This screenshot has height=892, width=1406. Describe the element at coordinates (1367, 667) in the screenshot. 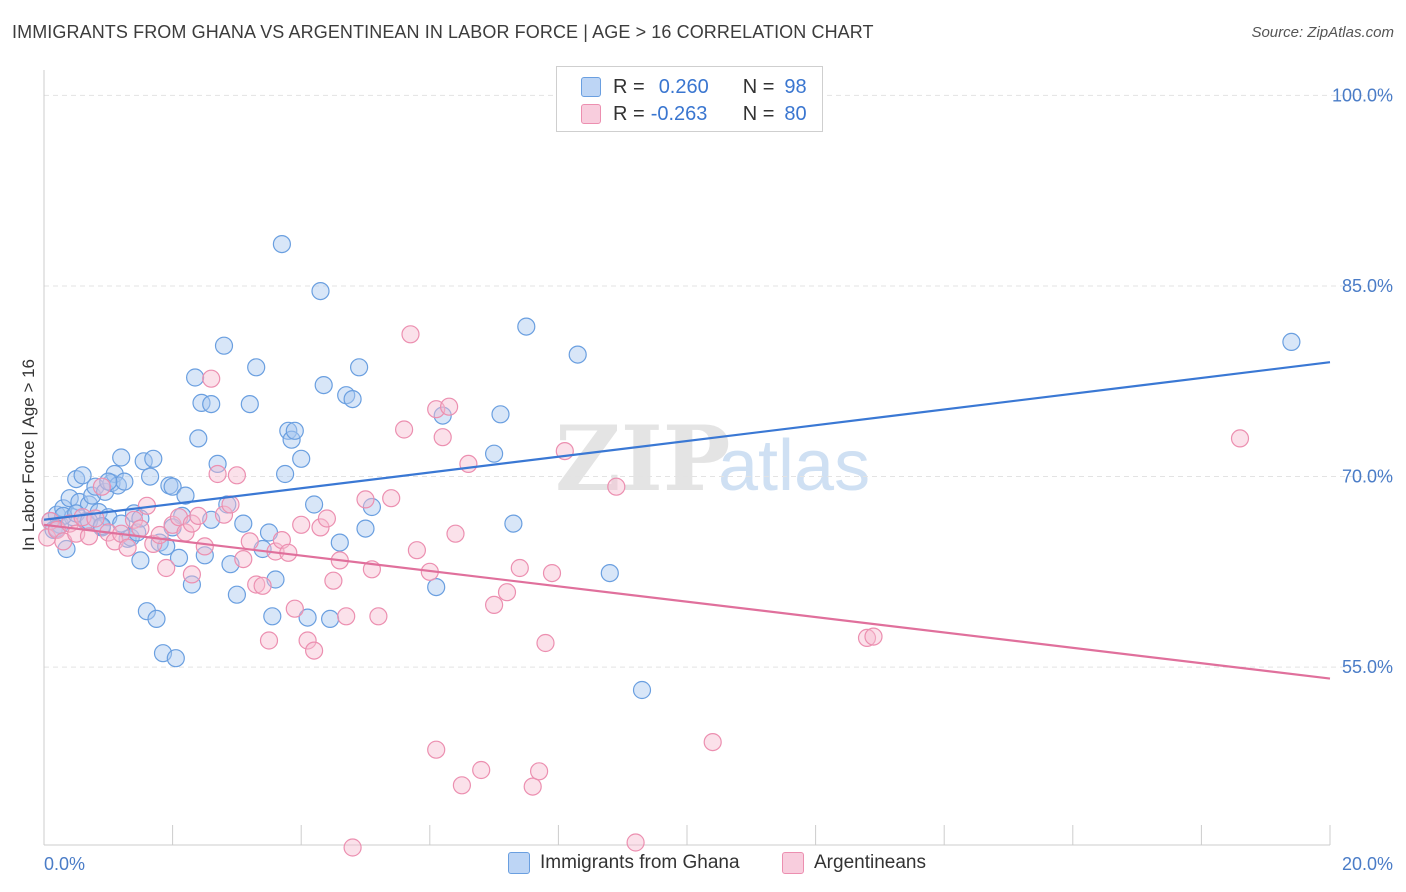

I see `y-tick-label: 55.0%` at that location.